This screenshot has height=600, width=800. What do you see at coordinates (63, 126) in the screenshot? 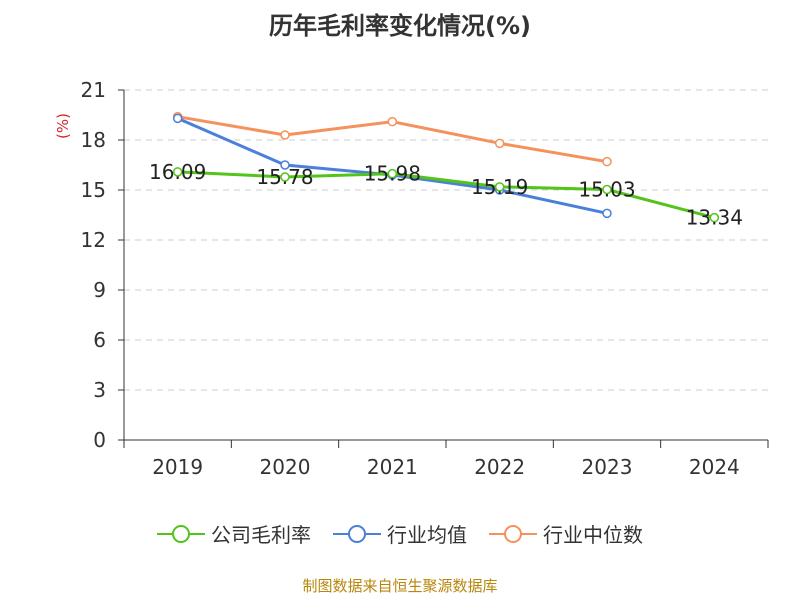
I see `y-axis-label: (%)` at bounding box center [63, 126].